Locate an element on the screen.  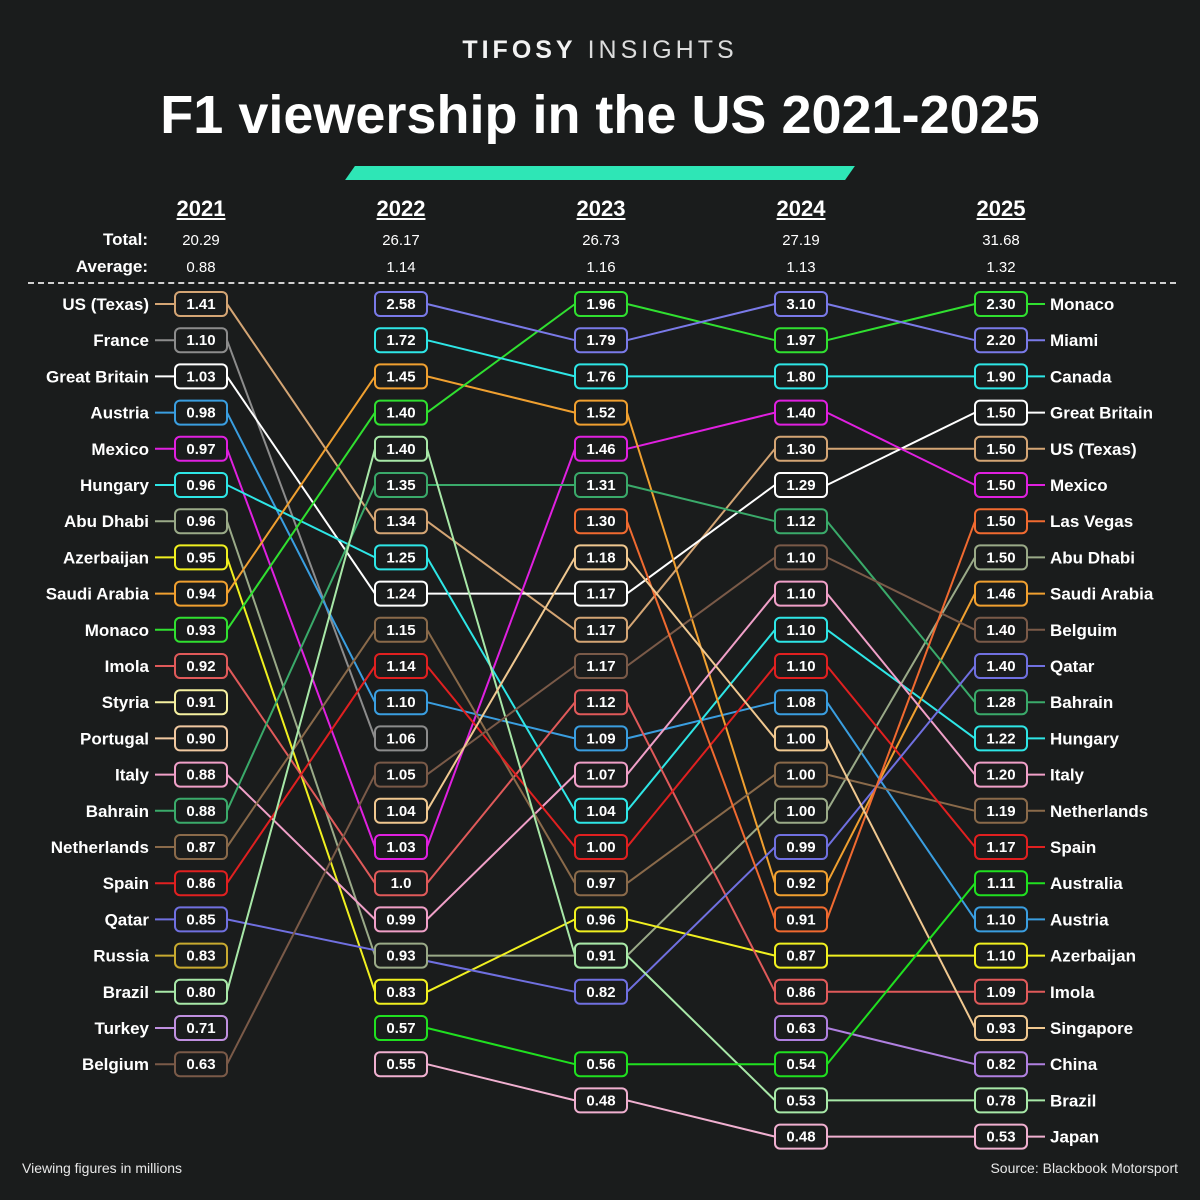
value-box-spain-2022 is located at coordinates (401, 666).